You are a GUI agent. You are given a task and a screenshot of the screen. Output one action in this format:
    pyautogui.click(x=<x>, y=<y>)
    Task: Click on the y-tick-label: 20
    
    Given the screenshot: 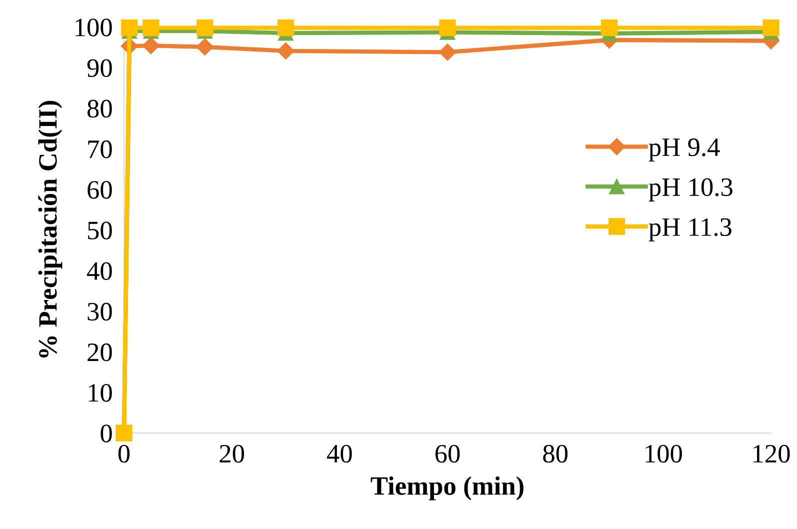 What is the action you would take?
    pyautogui.click(x=100, y=352)
    